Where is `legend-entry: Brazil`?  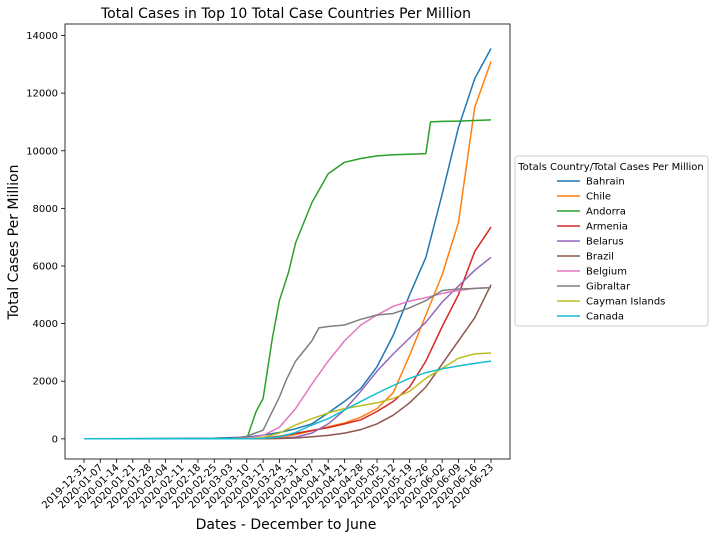 legend-entry: Brazil is located at coordinates (600, 257).